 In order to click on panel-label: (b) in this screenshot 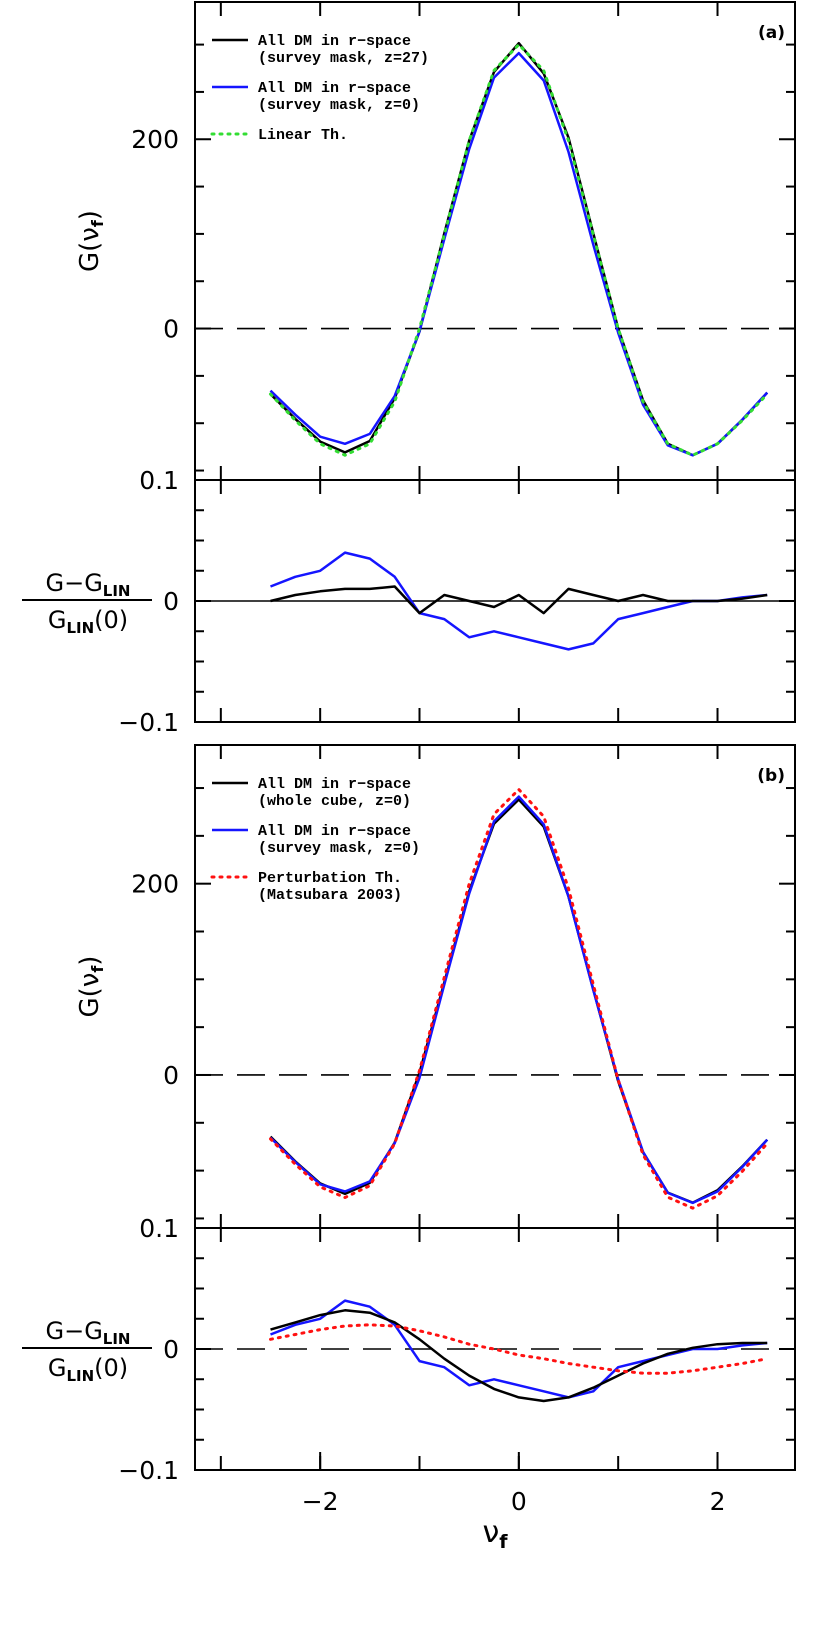, I will do `click(771, 776)`.